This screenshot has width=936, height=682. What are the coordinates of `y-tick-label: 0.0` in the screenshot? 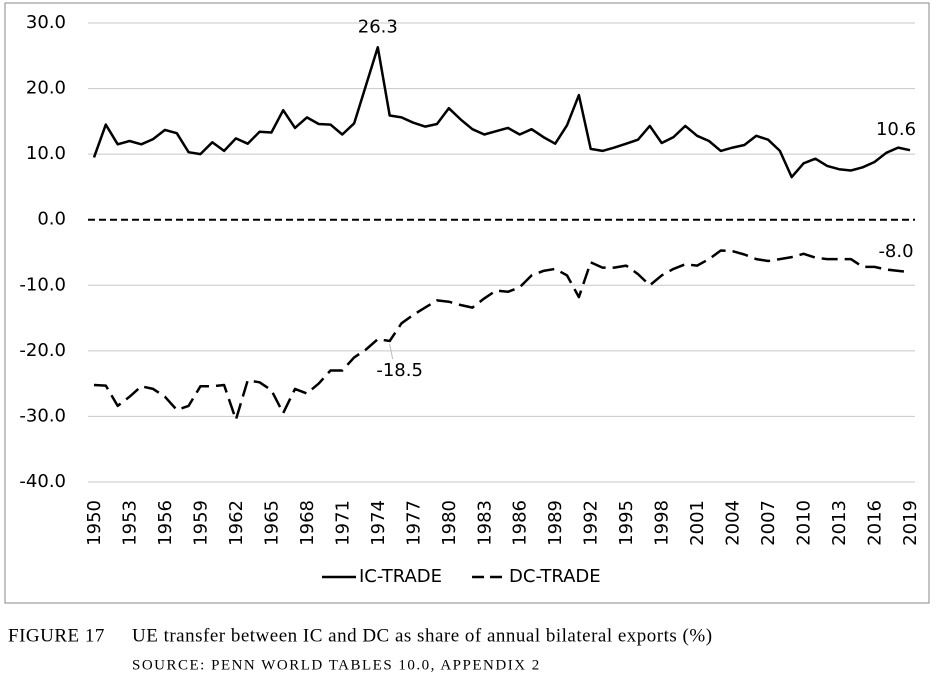 It's located at (51, 219).